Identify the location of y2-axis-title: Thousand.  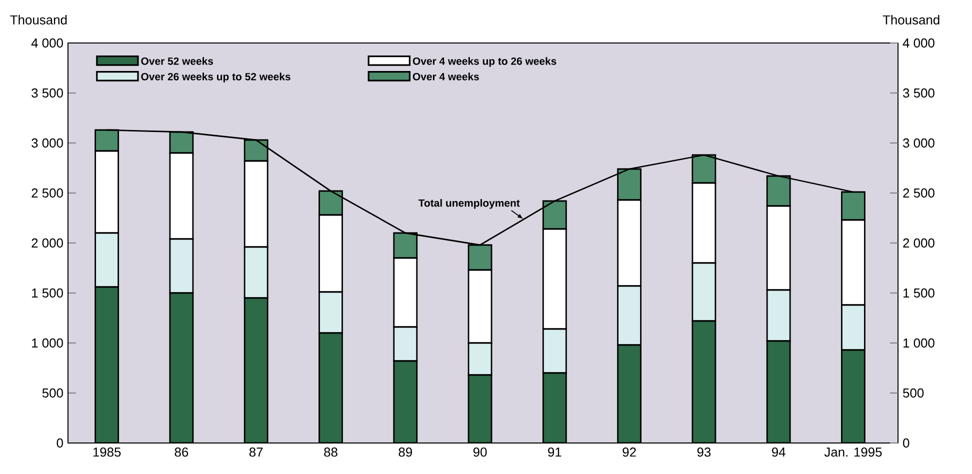
(911, 19).